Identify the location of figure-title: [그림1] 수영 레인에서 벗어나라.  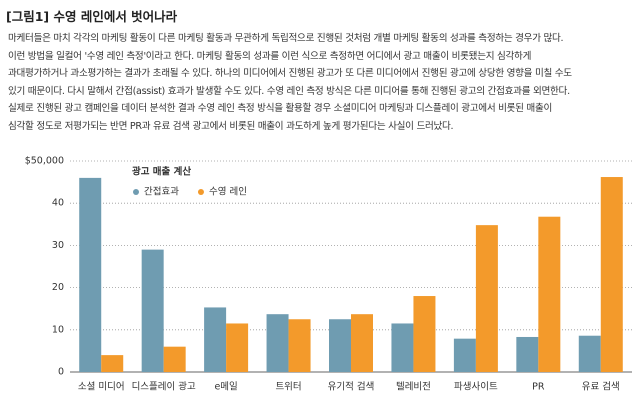
(92, 16).